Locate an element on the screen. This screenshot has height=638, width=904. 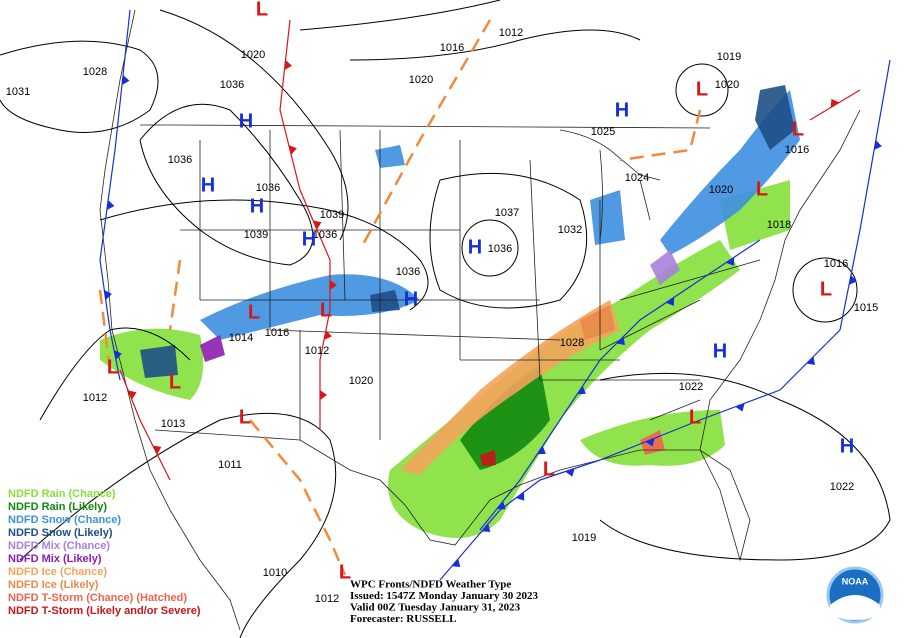
legend-entry: NDFD Ice (Likely) is located at coordinates (53, 585).